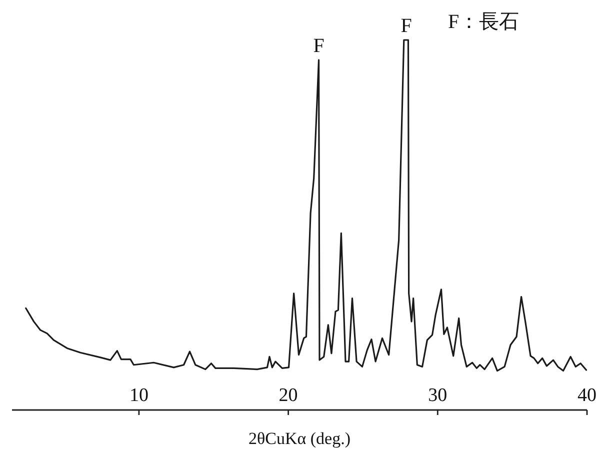  Describe the element at coordinates (299, 438) in the screenshot. I see `x-axis-title: 2θCuKα (deg.)` at that location.